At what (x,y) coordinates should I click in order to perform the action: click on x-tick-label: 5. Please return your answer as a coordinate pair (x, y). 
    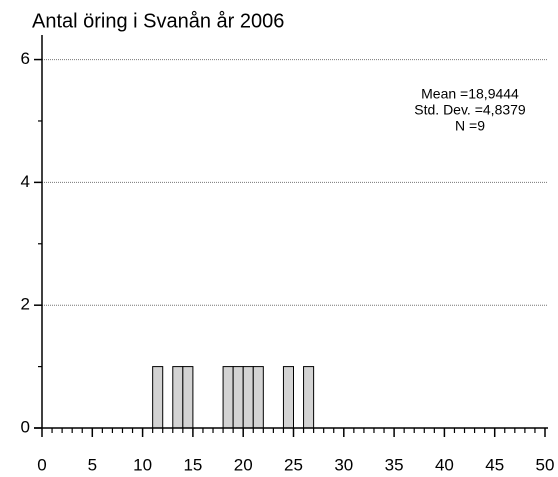
    Looking at the image, I should click on (92, 464).